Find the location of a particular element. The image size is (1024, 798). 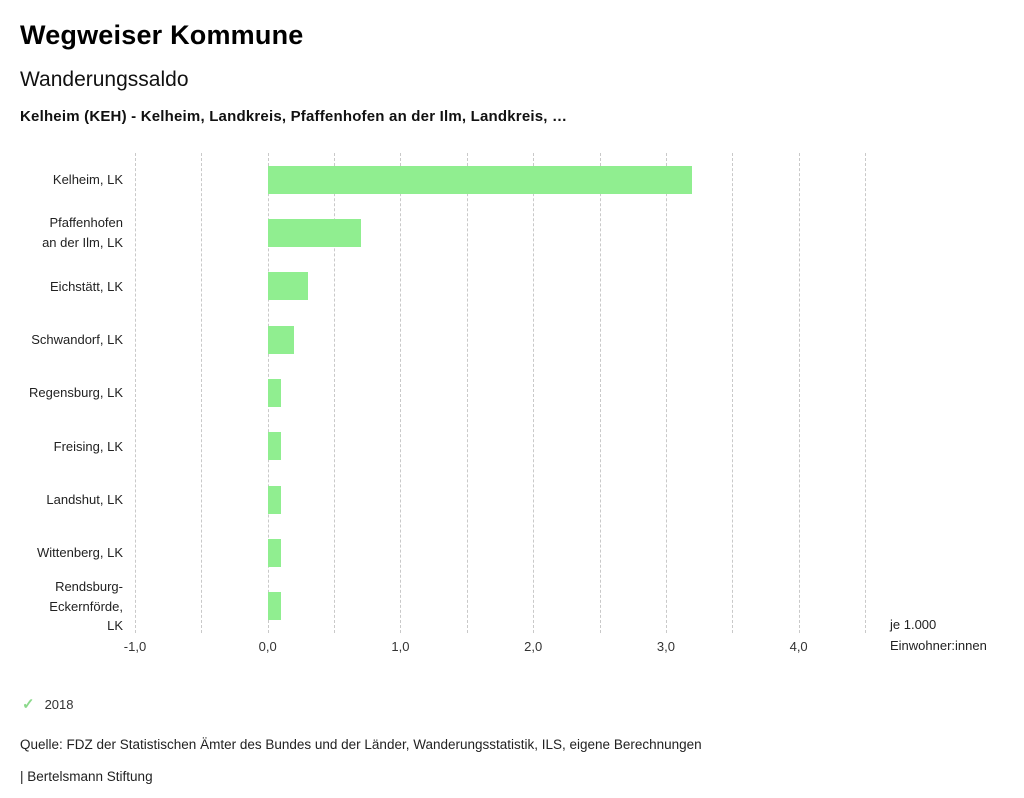

chart-row: Pfaffenhofen an der Ilm, LK is located at coordinates (442, 232).